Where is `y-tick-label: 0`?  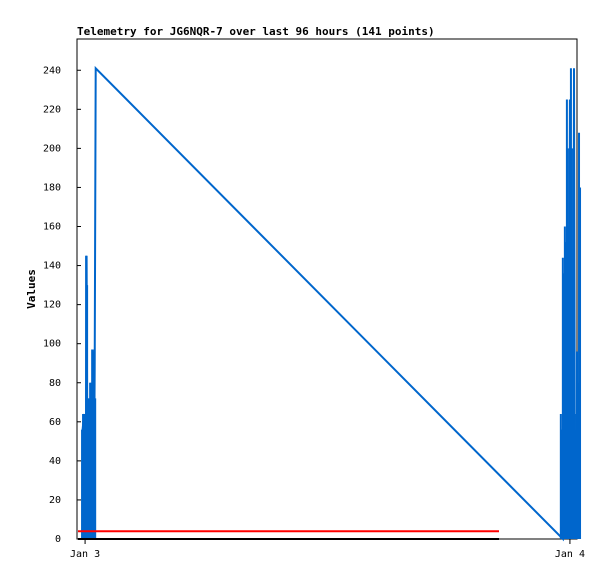
y-tick-label: 0 is located at coordinates (58, 539).